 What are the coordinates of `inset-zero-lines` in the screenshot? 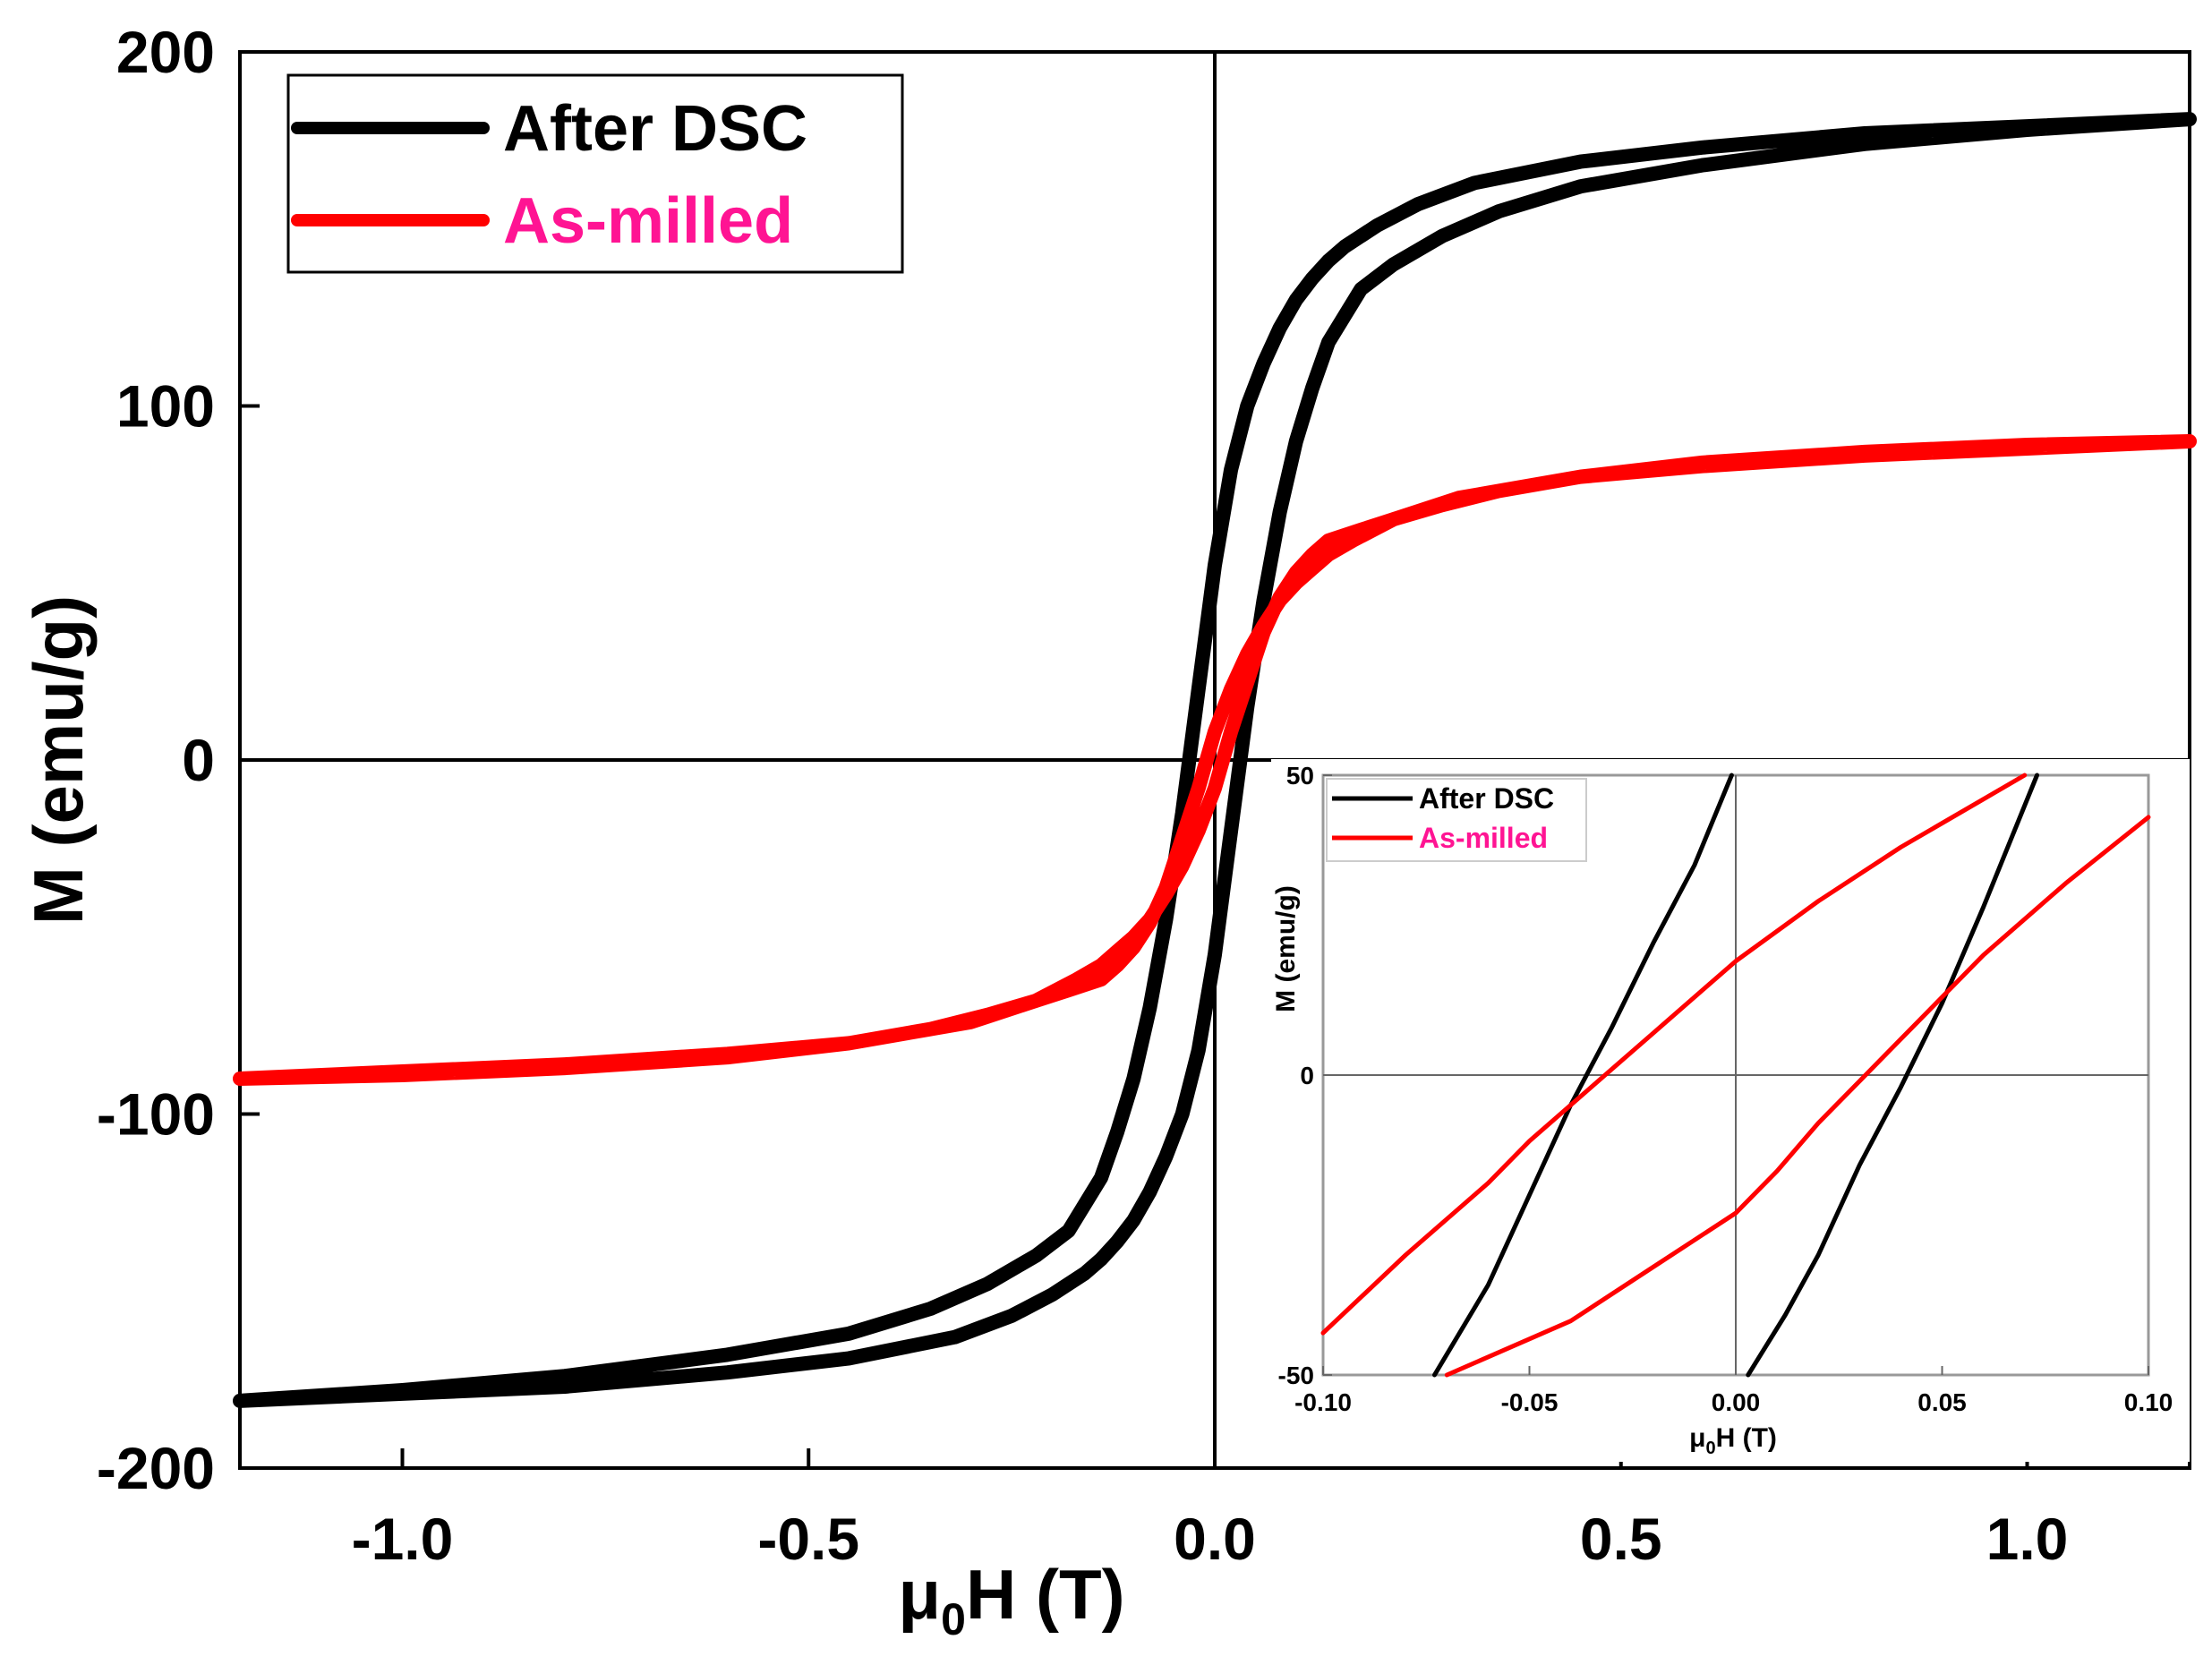 It's located at (1735, 1075).